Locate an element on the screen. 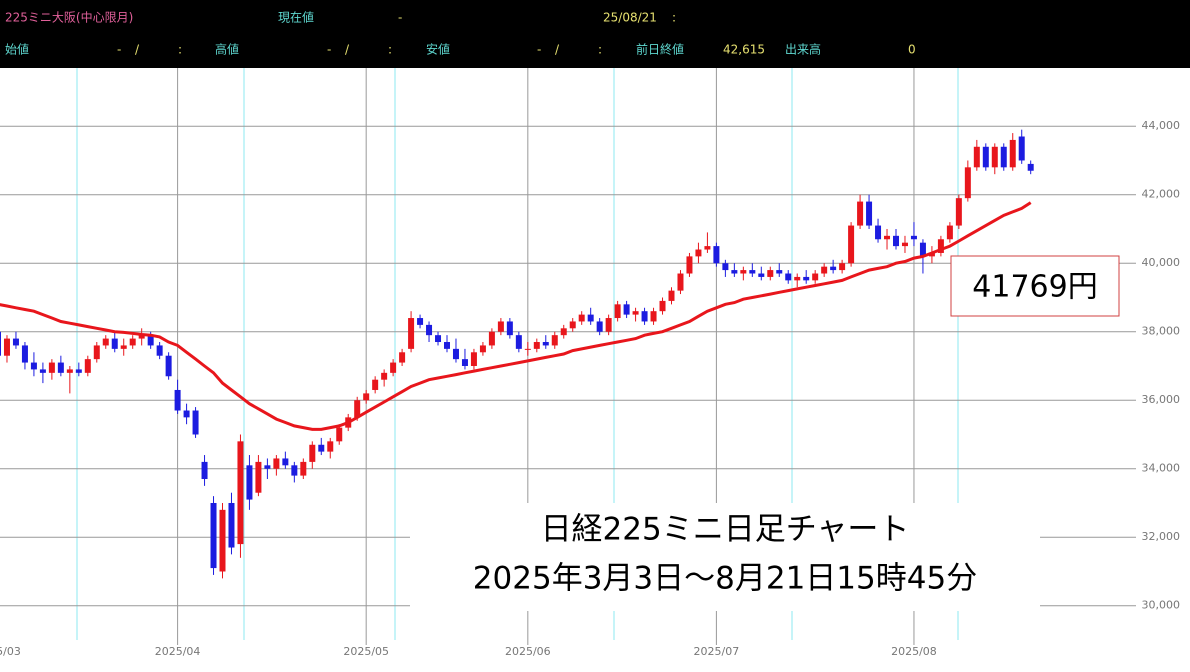 The width and height of the screenshot is (1190, 672). header-label: 出来高 is located at coordinates (803, 49).